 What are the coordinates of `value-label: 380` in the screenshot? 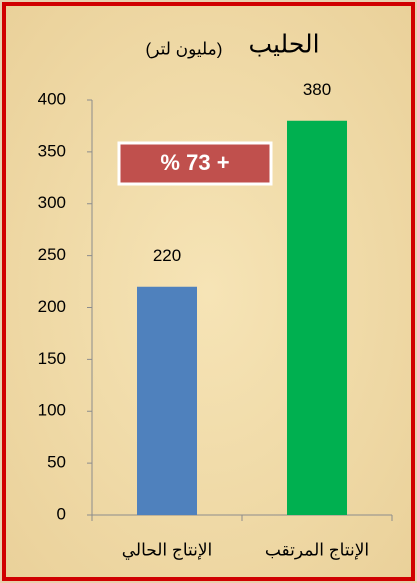 It's located at (317, 89).